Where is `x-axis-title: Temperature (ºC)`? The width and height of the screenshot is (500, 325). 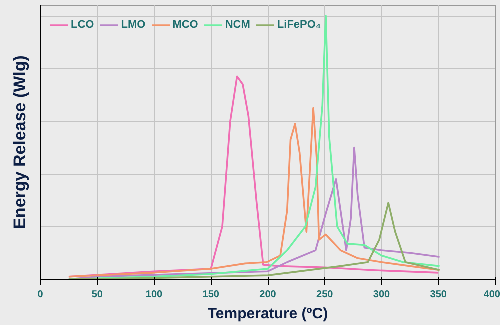
x-axis-title: Temperature (ºC) is located at coordinates (268, 314).